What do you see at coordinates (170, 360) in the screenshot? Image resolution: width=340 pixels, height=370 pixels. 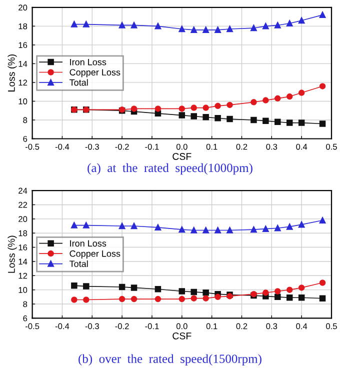 I see `text: (b) over the rated speed(1500rpm)` at bounding box center [170, 360].